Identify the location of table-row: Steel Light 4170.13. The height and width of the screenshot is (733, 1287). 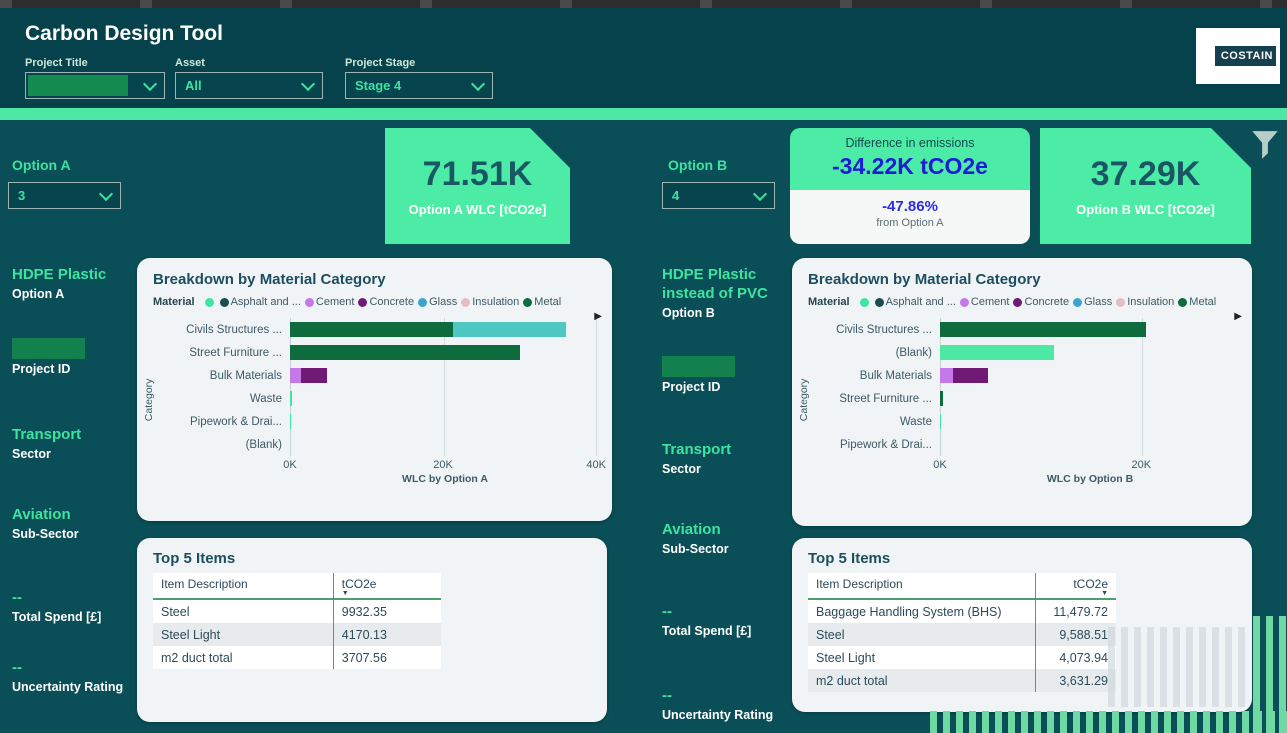
(297, 634).